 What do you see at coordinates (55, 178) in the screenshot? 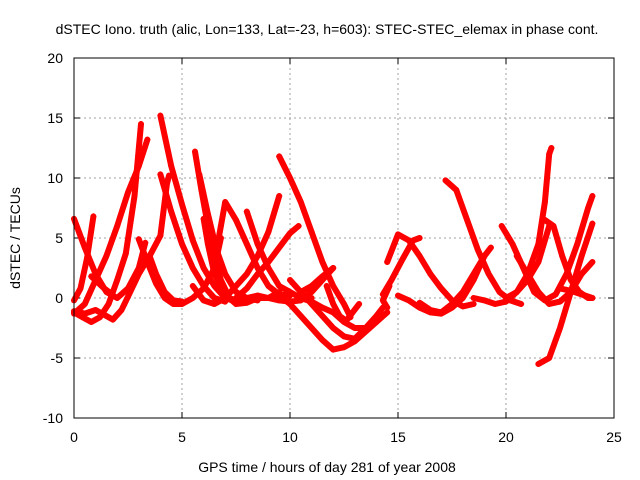
I see `y-tick-label: 10` at bounding box center [55, 178].